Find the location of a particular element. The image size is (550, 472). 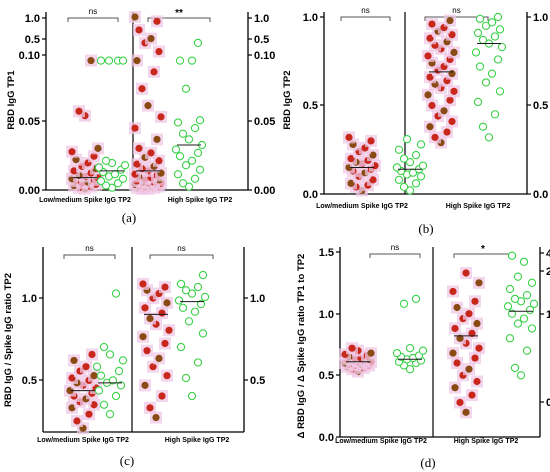

significance-bracket is located at coordinates (181, 256).